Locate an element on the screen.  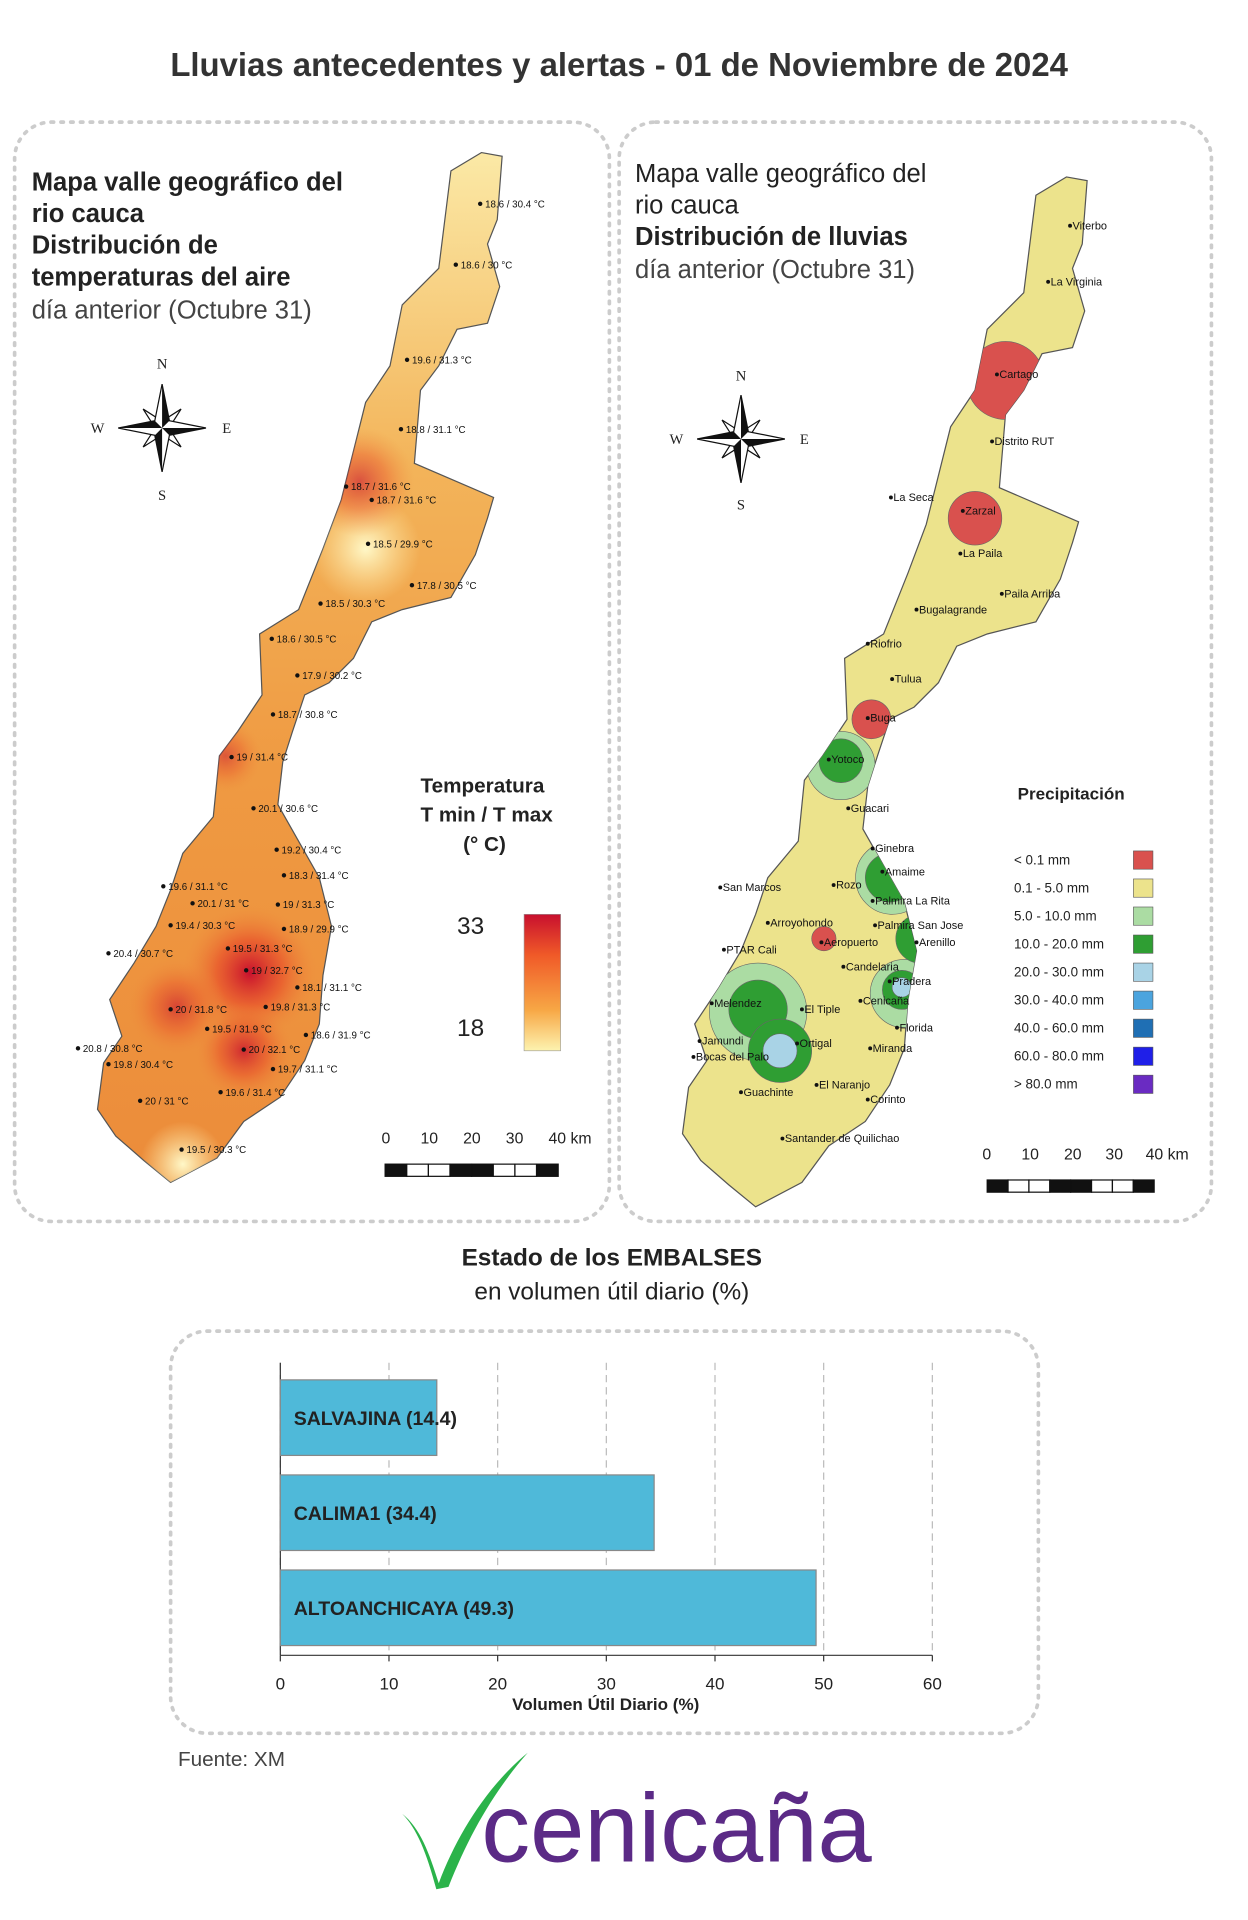
place-label: Jamundi is located at coordinates (722, 1042).